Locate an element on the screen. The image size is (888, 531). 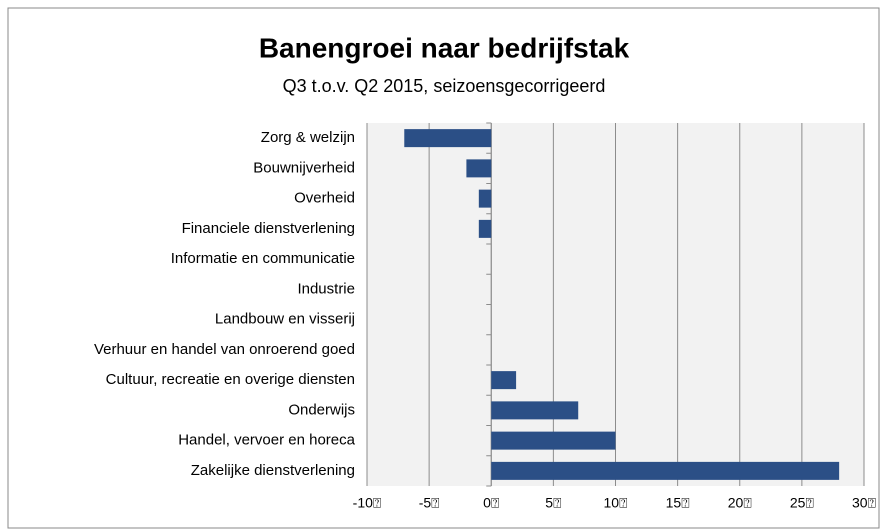
x-tick-label: 15⍰ is located at coordinates (678, 503).